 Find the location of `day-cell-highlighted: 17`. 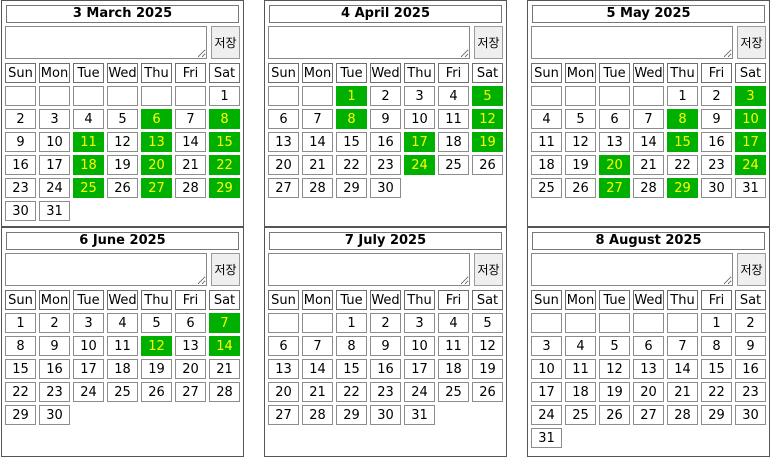

day-cell-highlighted: 17 is located at coordinates (419, 142).